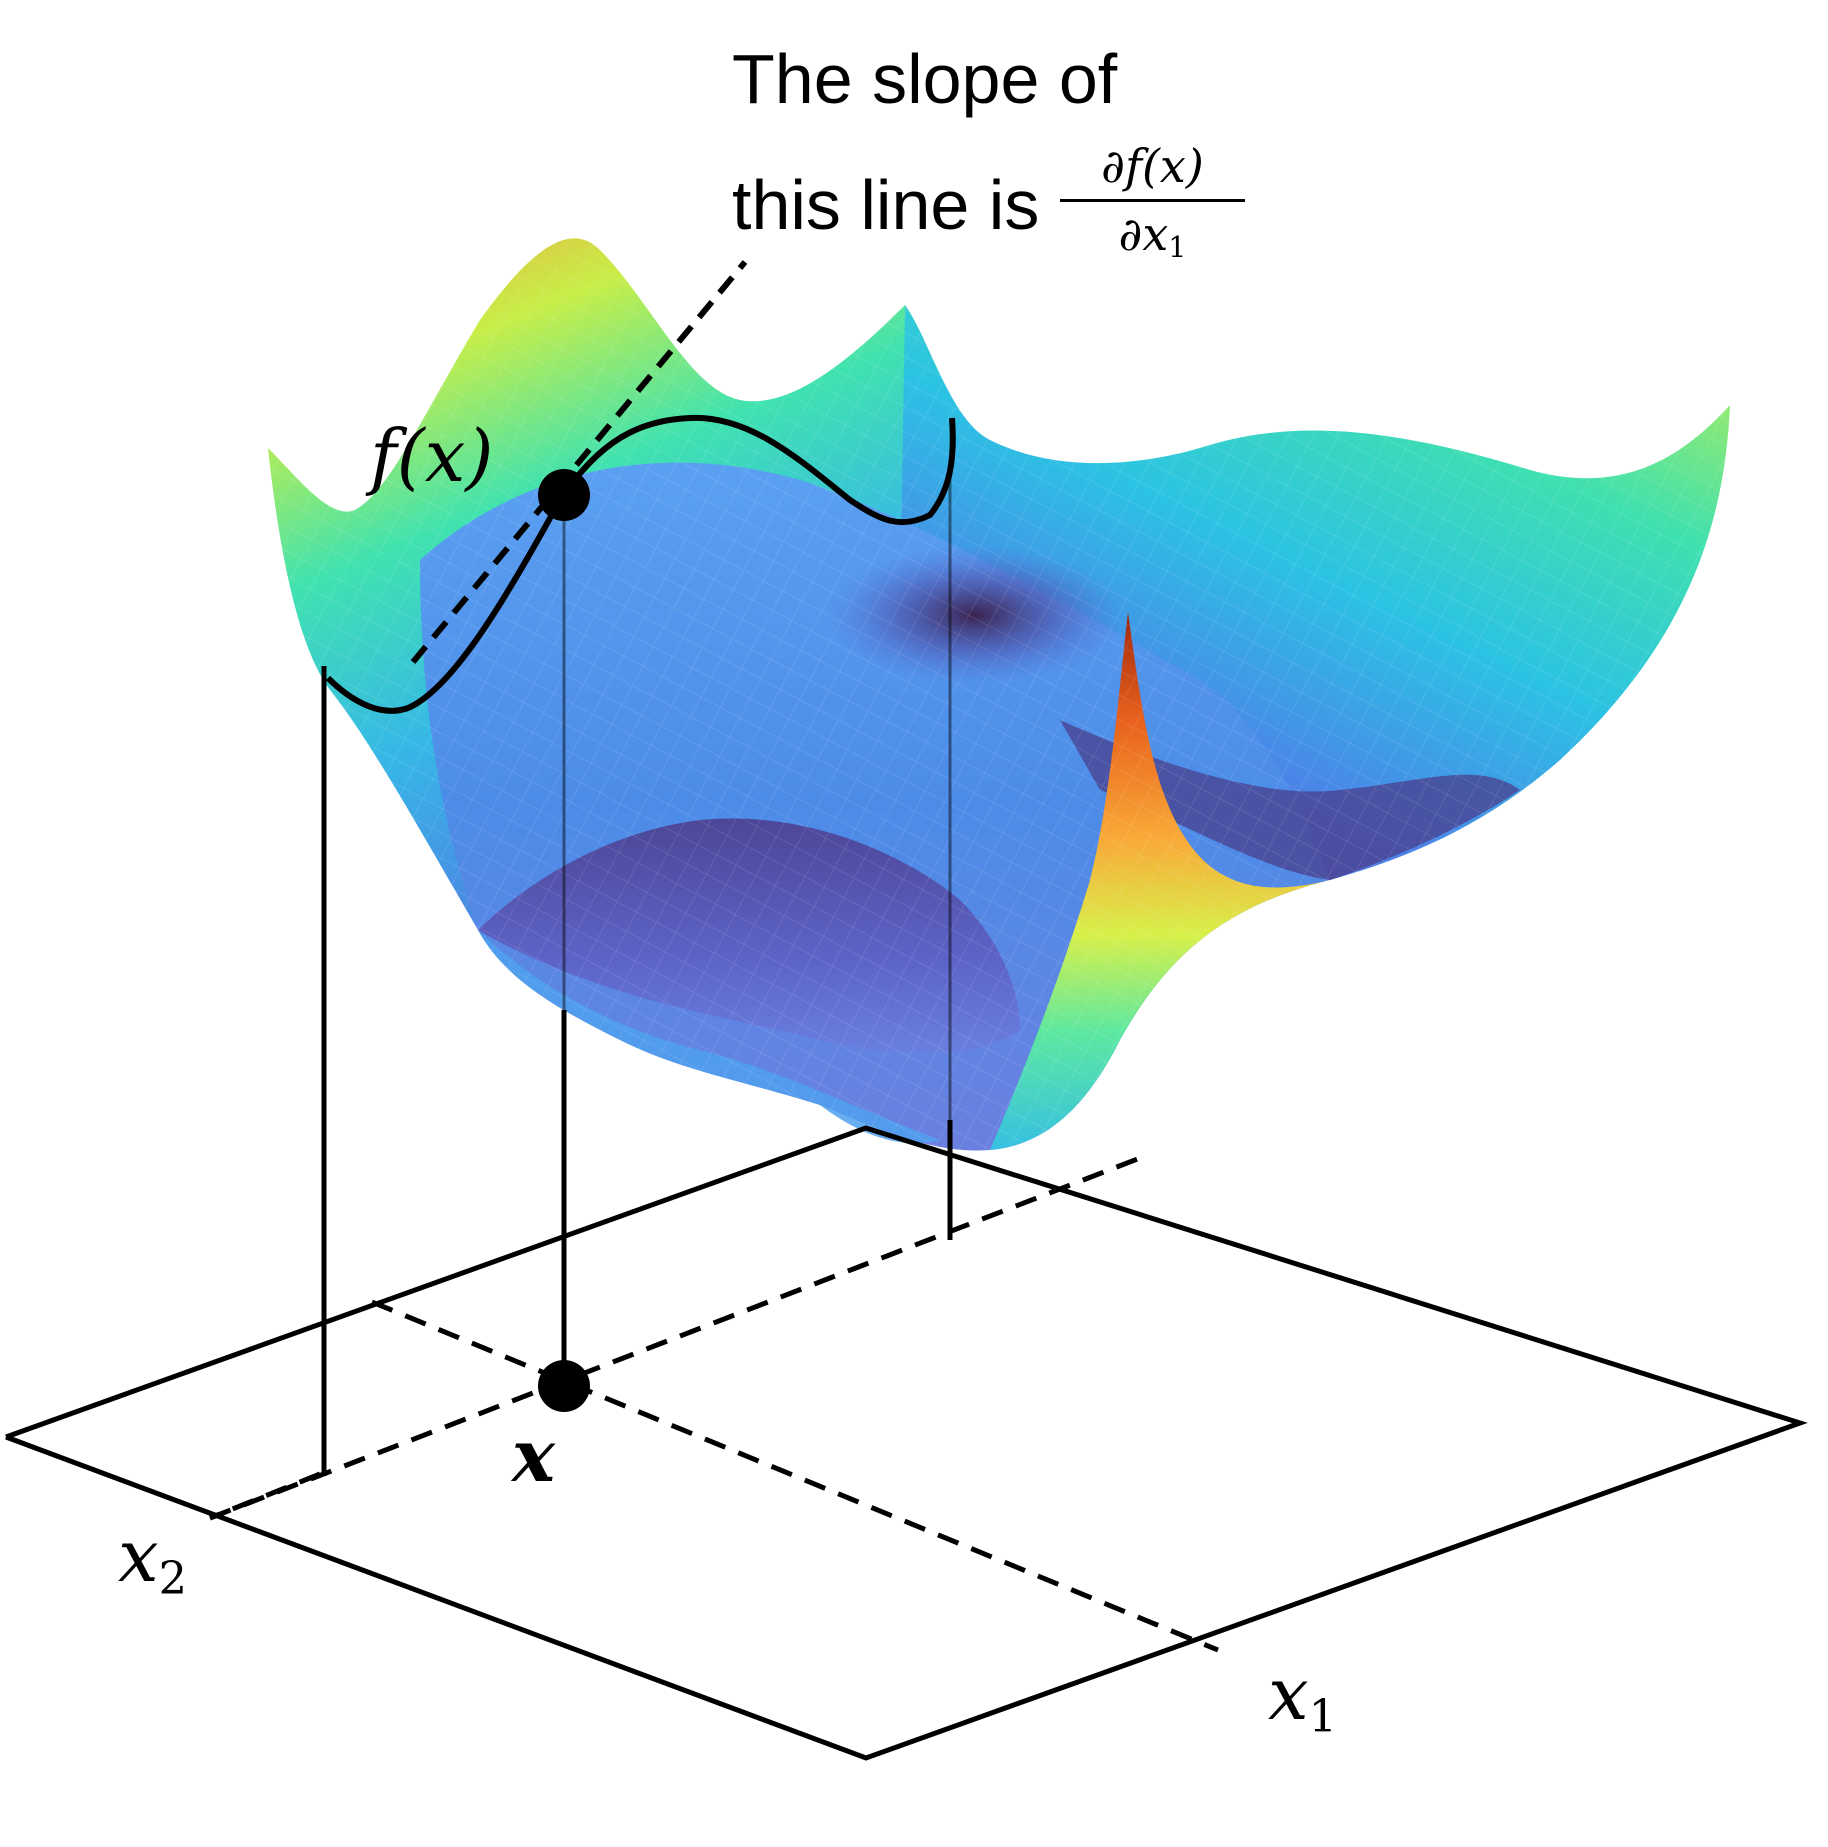 This screenshot has width=1828, height=1847. What do you see at coordinates (564, 1386) in the screenshot?
I see `point-on-floor` at bounding box center [564, 1386].